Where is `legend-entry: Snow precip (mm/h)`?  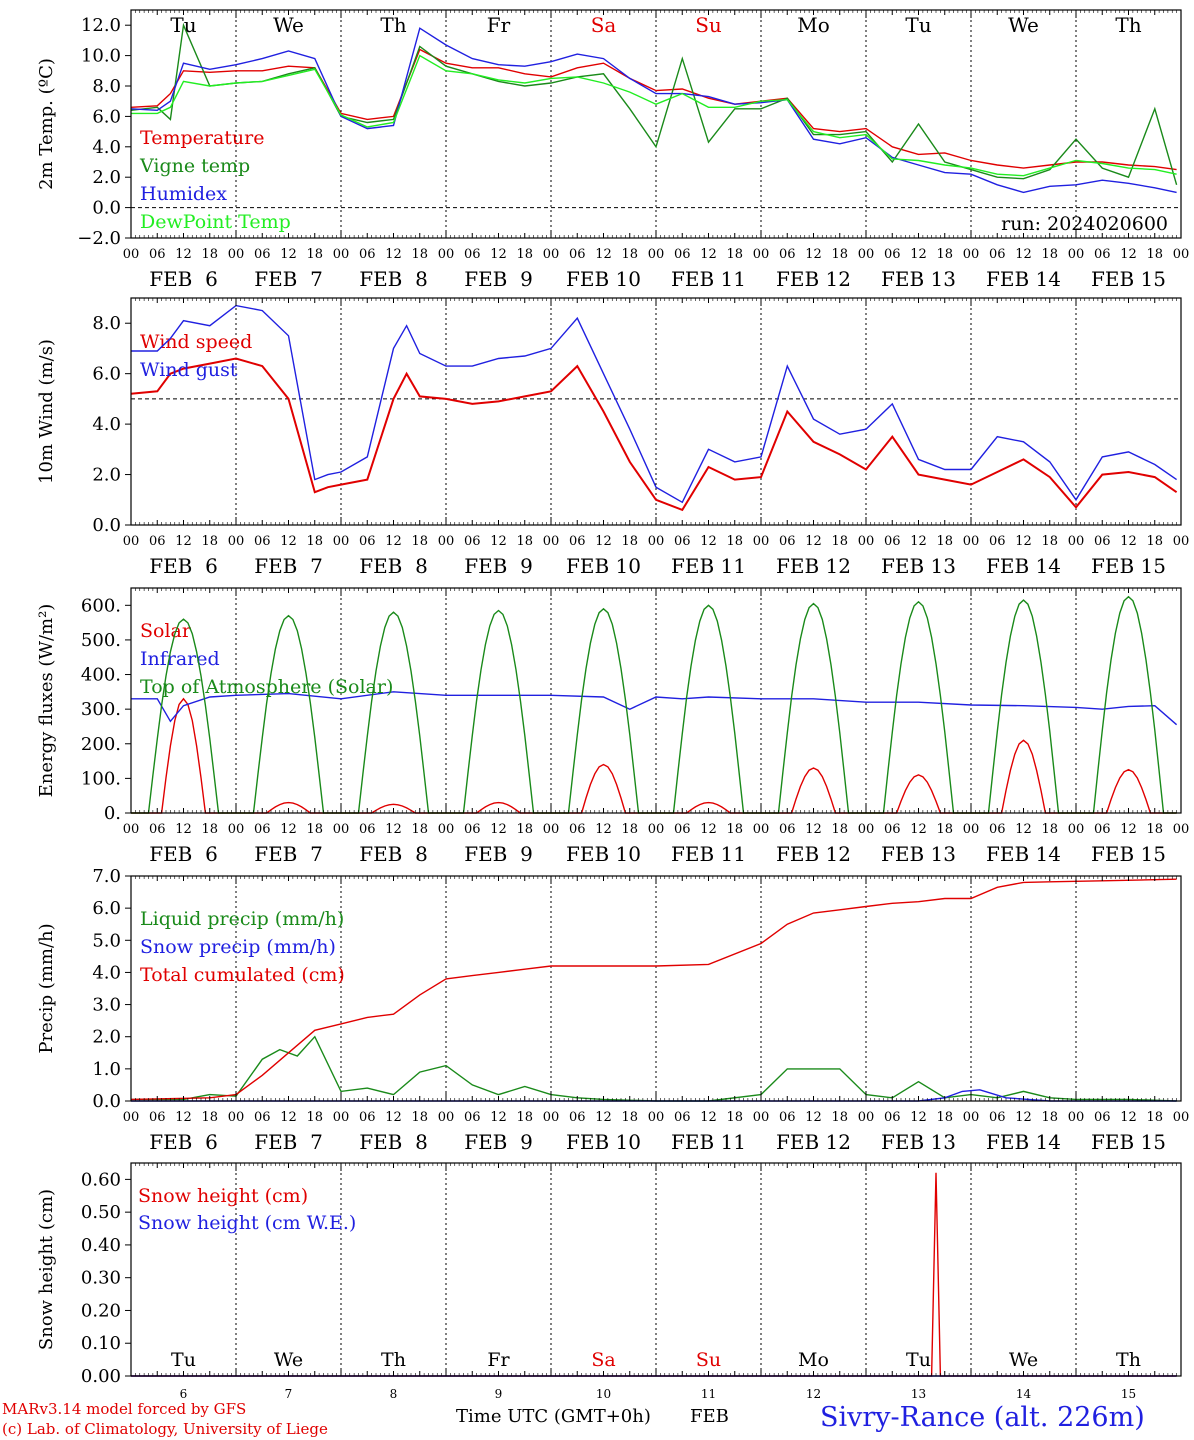 legend-entry: Snow precip (mm/h) is located at coordinates (238, 947).